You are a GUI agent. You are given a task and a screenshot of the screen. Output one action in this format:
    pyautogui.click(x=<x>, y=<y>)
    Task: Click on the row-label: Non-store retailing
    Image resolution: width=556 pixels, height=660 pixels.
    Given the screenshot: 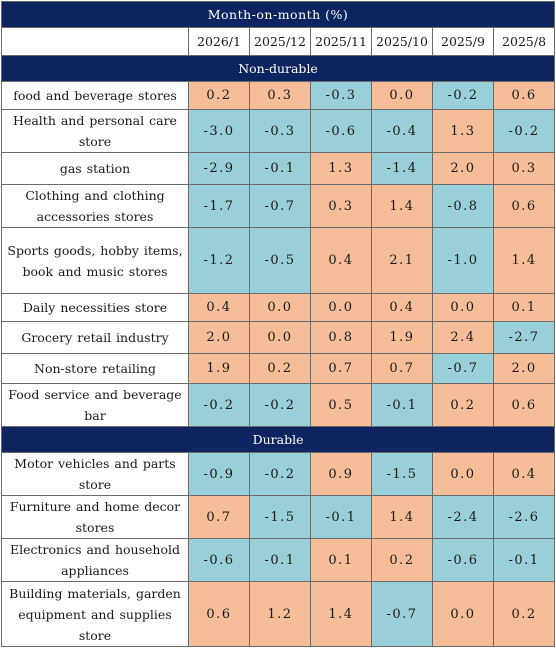 What is the action you would take?
    pyautogui.click(x=95, y=368)
    